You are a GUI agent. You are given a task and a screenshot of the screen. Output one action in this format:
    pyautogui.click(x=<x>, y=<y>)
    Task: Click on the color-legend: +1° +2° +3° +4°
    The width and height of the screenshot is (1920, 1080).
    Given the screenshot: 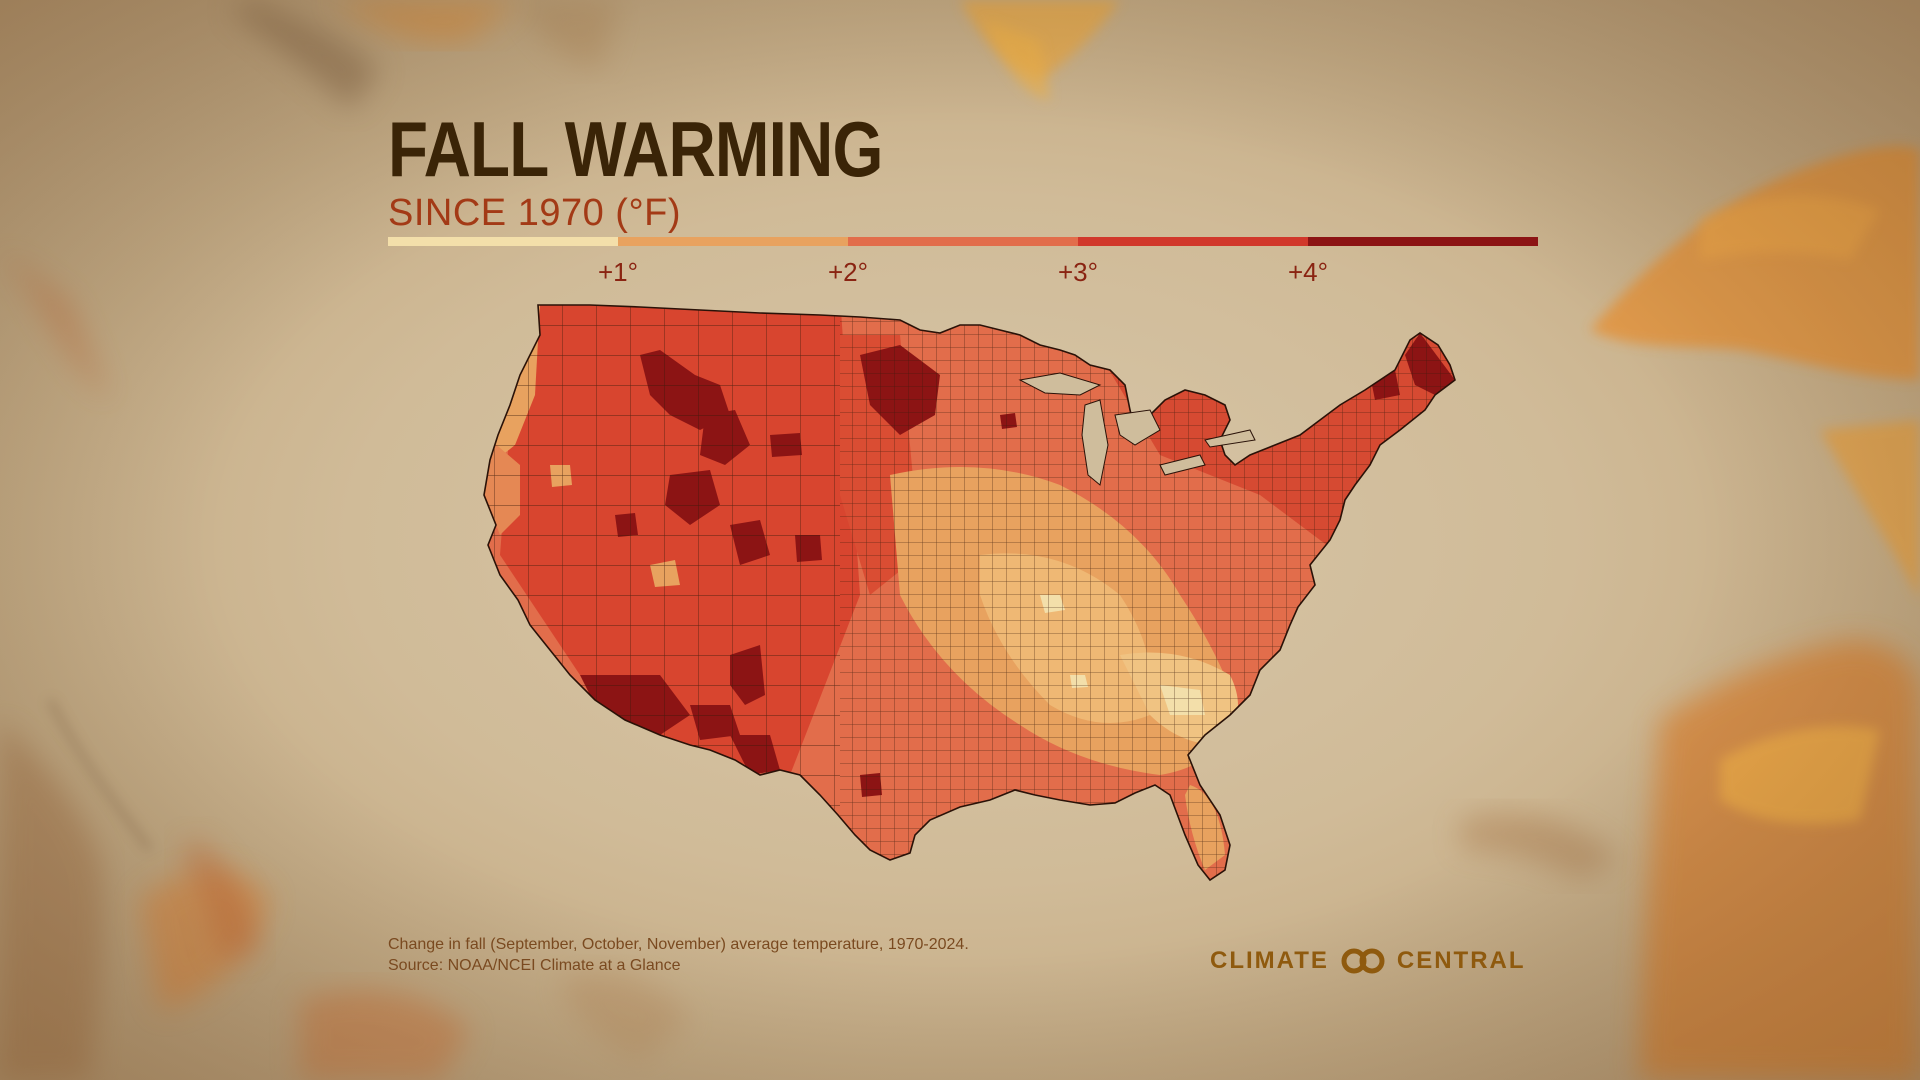 What is the action you would take?
    pyautogui.click(x=963, y=267)
    